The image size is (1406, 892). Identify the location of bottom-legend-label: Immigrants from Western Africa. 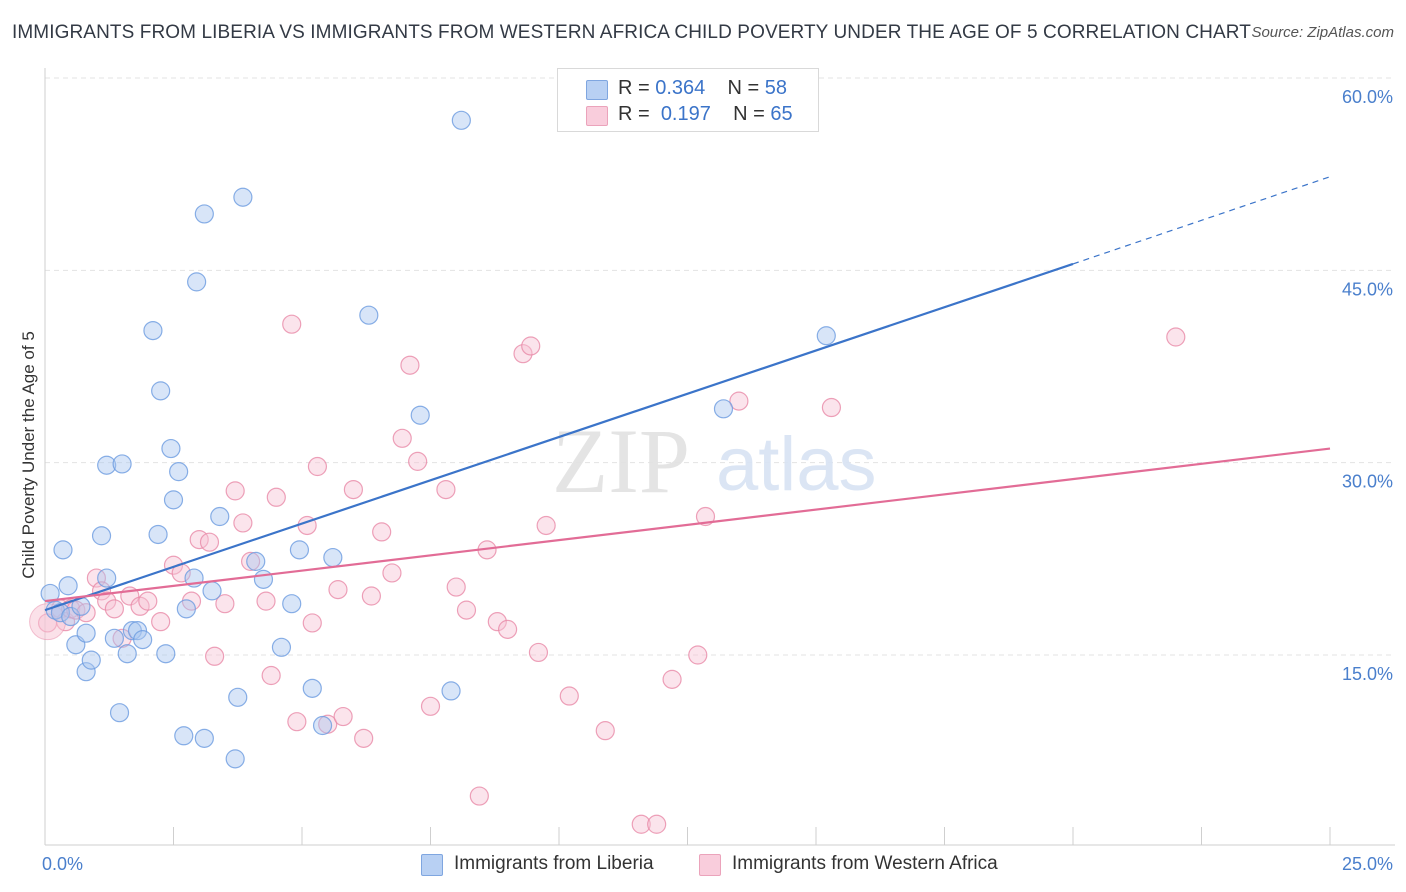
(865, 863).